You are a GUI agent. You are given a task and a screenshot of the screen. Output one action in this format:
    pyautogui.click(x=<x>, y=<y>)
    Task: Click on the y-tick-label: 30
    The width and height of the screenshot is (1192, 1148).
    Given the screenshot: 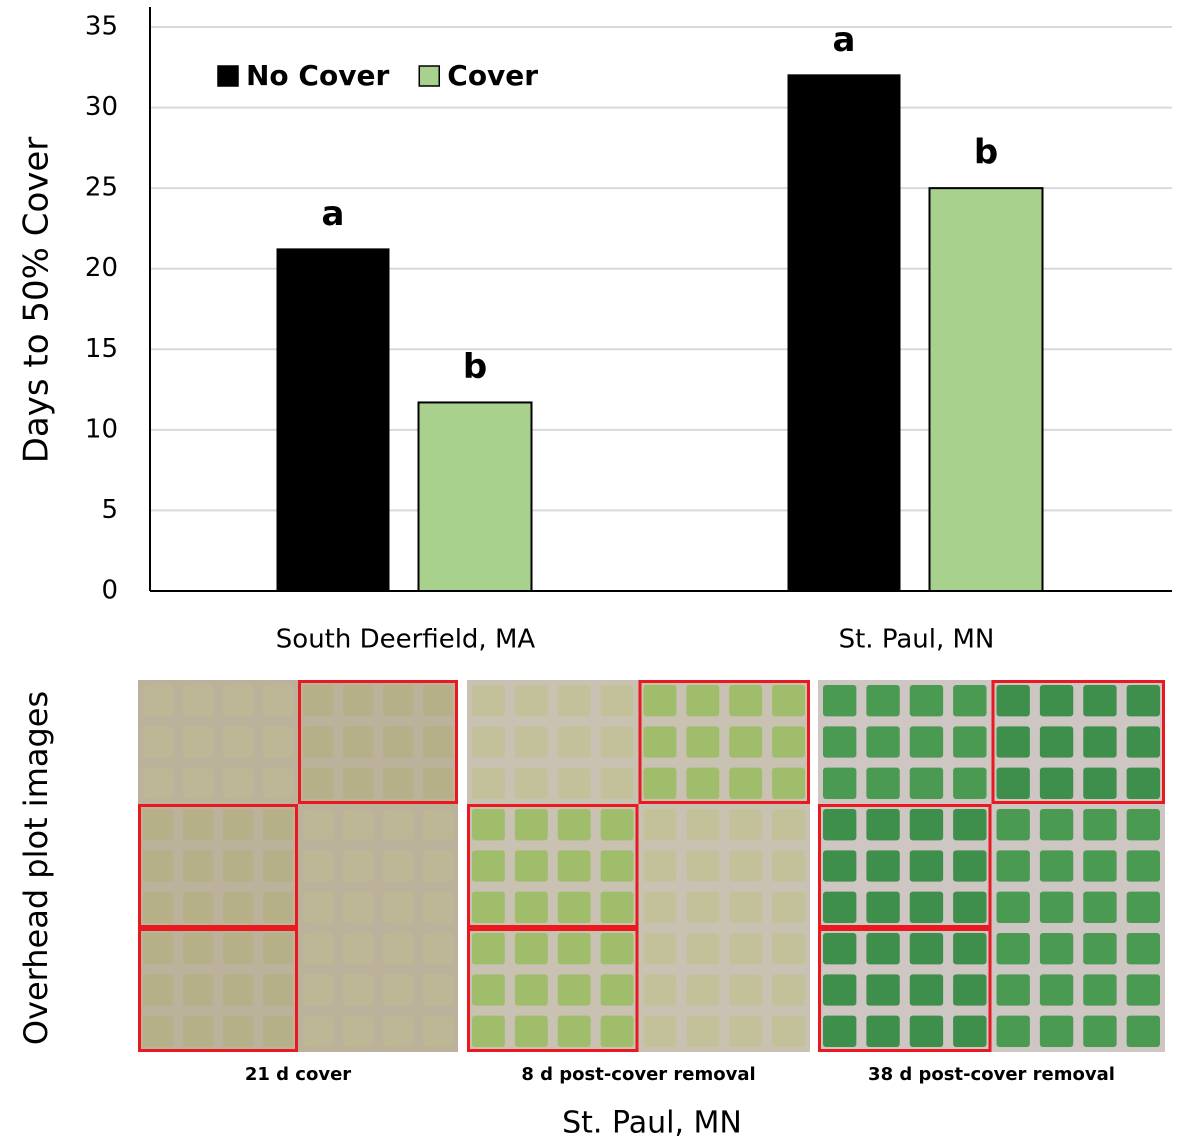 What is the action you would take?
    pyautogui.click(x=101, y=107)
    